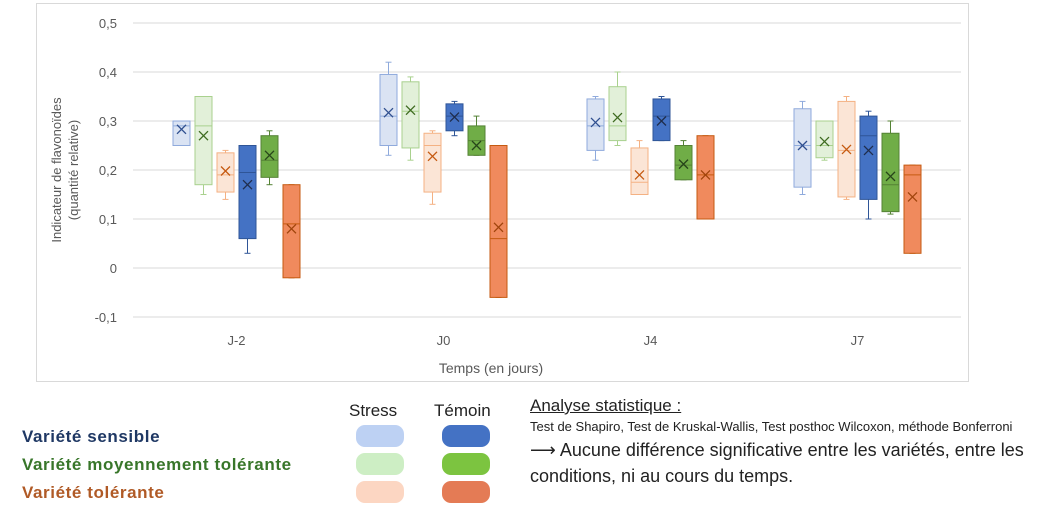 The width and height of the screenshot is (1049, 517). Describe the element at coordinates (380, 464) in the screenshot. I see `legend-swatch-moyennement-stress` at that location.